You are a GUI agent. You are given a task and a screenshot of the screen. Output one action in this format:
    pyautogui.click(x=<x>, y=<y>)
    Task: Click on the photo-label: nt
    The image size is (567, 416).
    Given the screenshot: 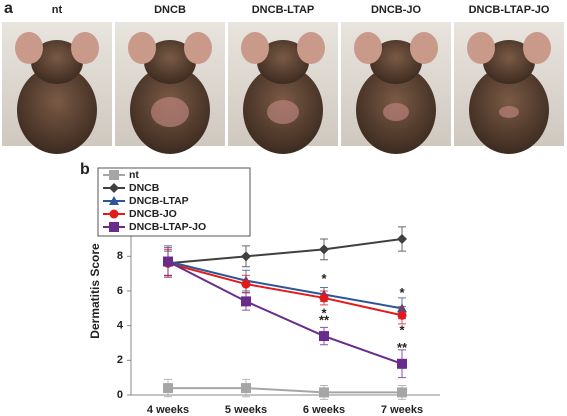 What is the action you would take?
    pyautogui.click(x=57, y=10)
    